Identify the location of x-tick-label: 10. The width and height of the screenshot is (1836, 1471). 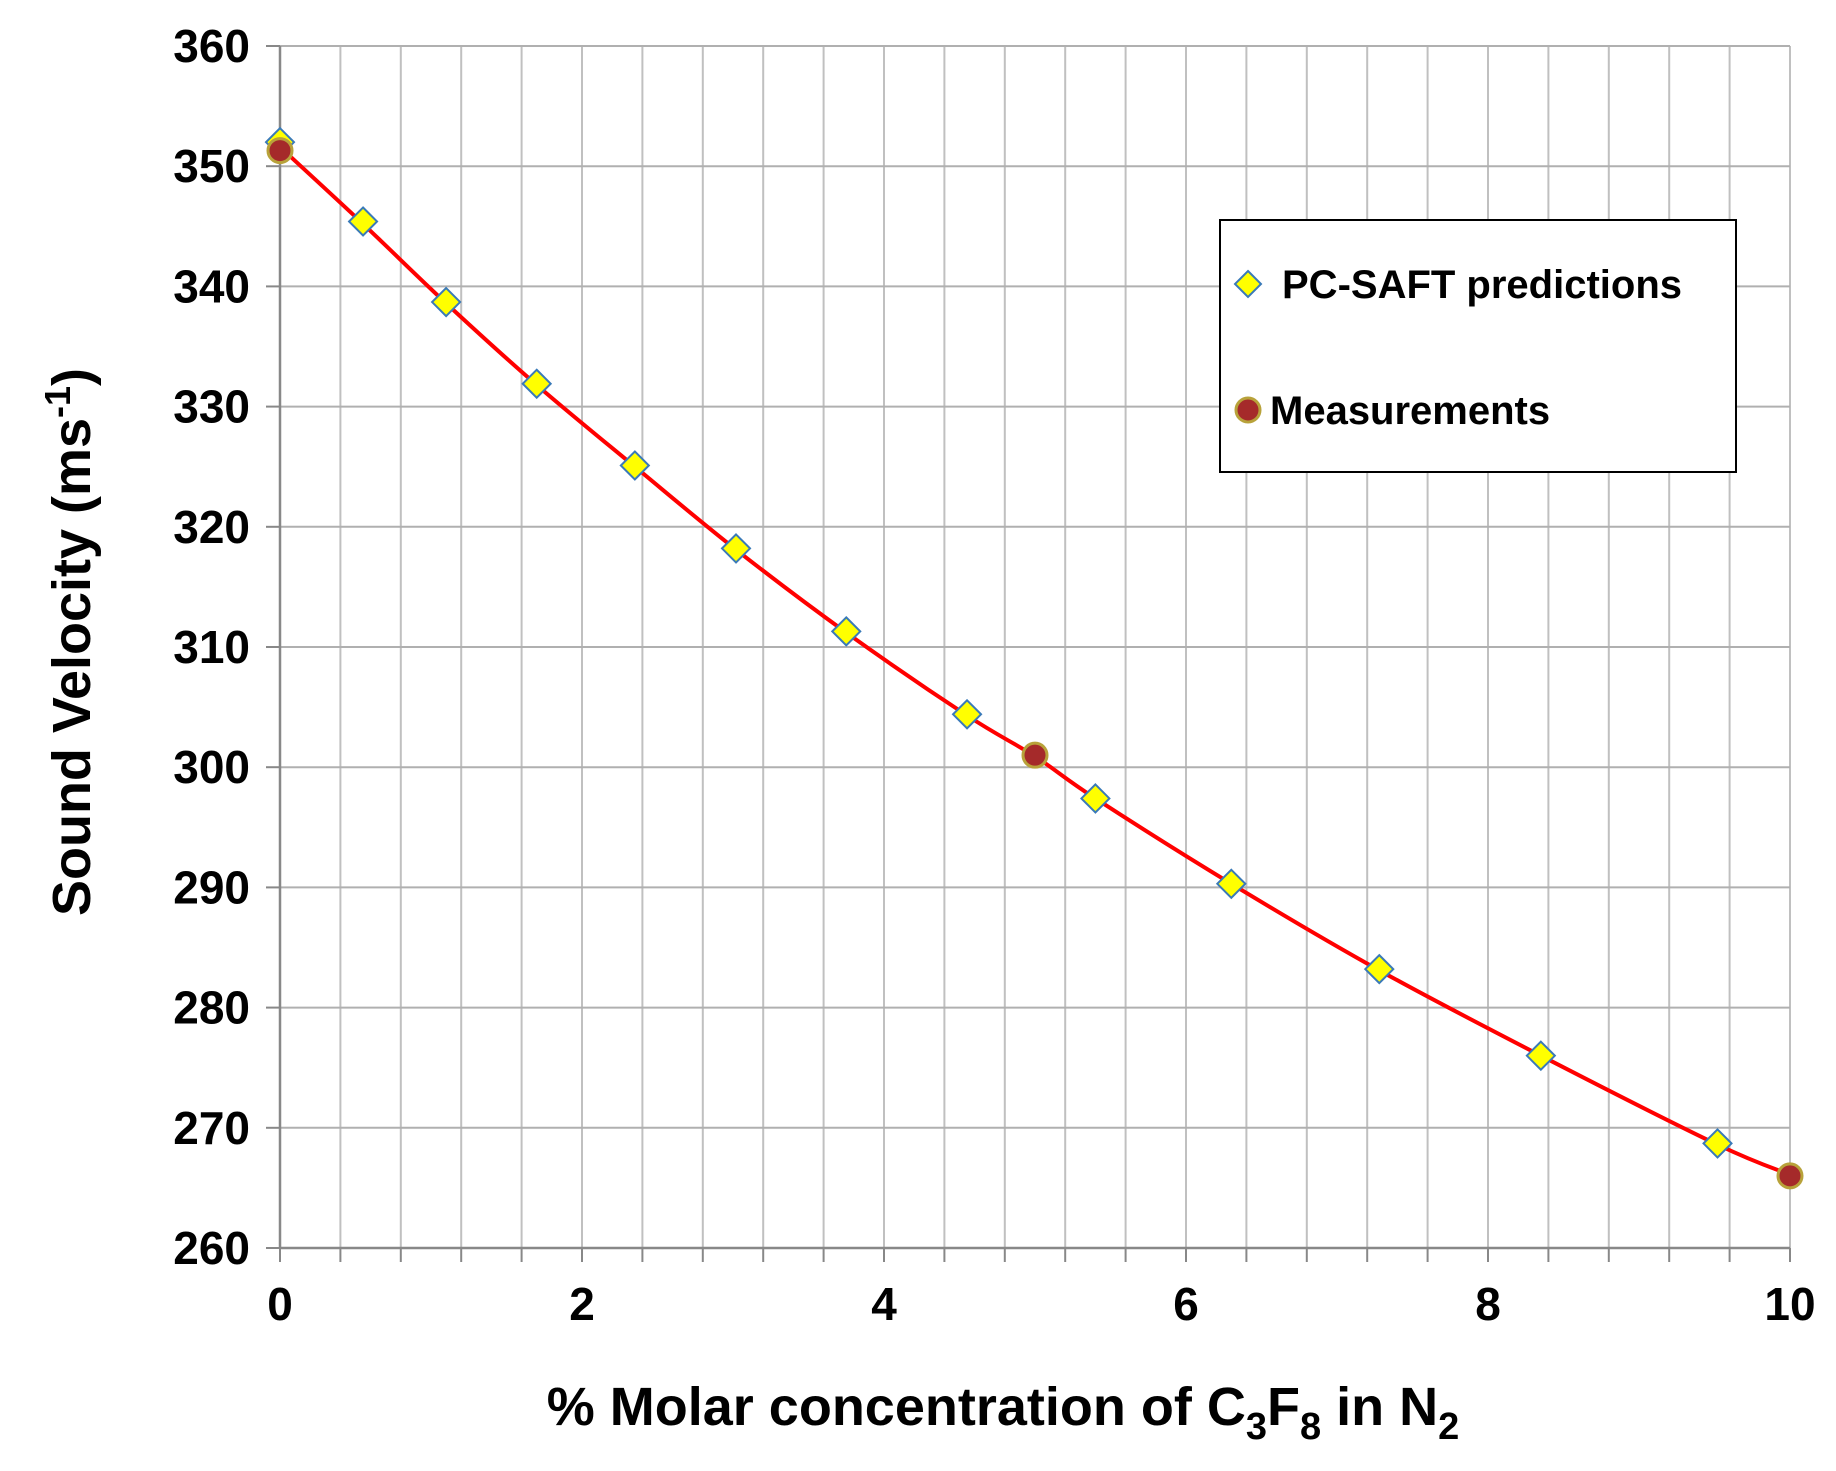
(1789, 1304).